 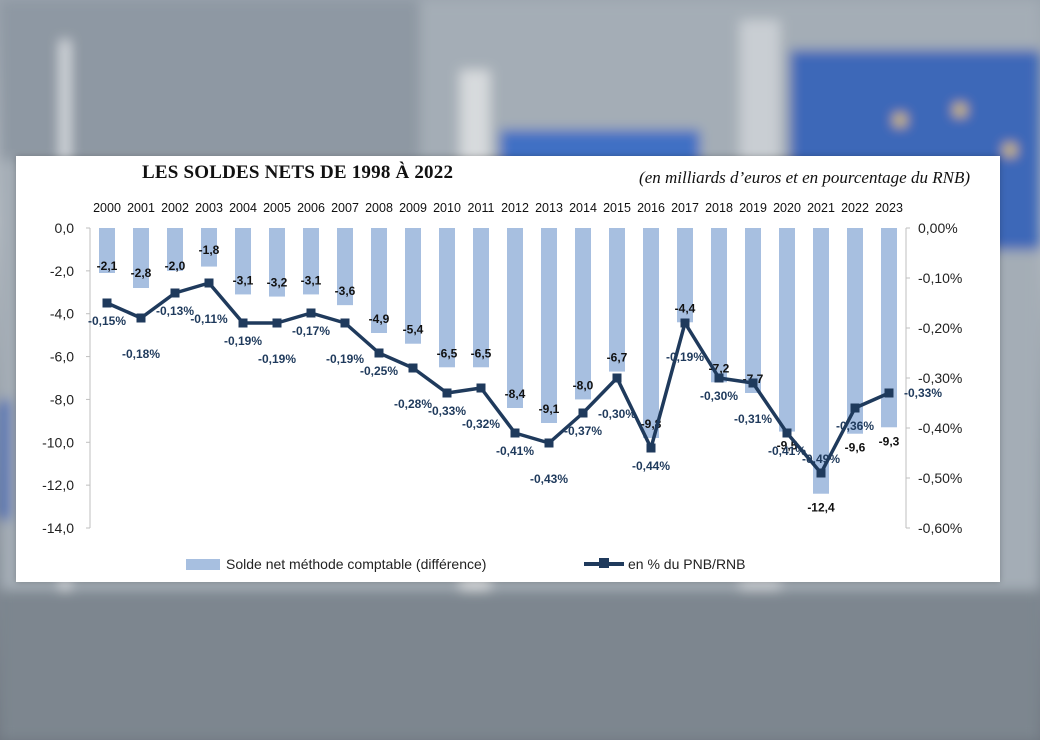 I want to click on legend-bar-label: Solde net méthode comptable (différence), so click(x=356, y=564).